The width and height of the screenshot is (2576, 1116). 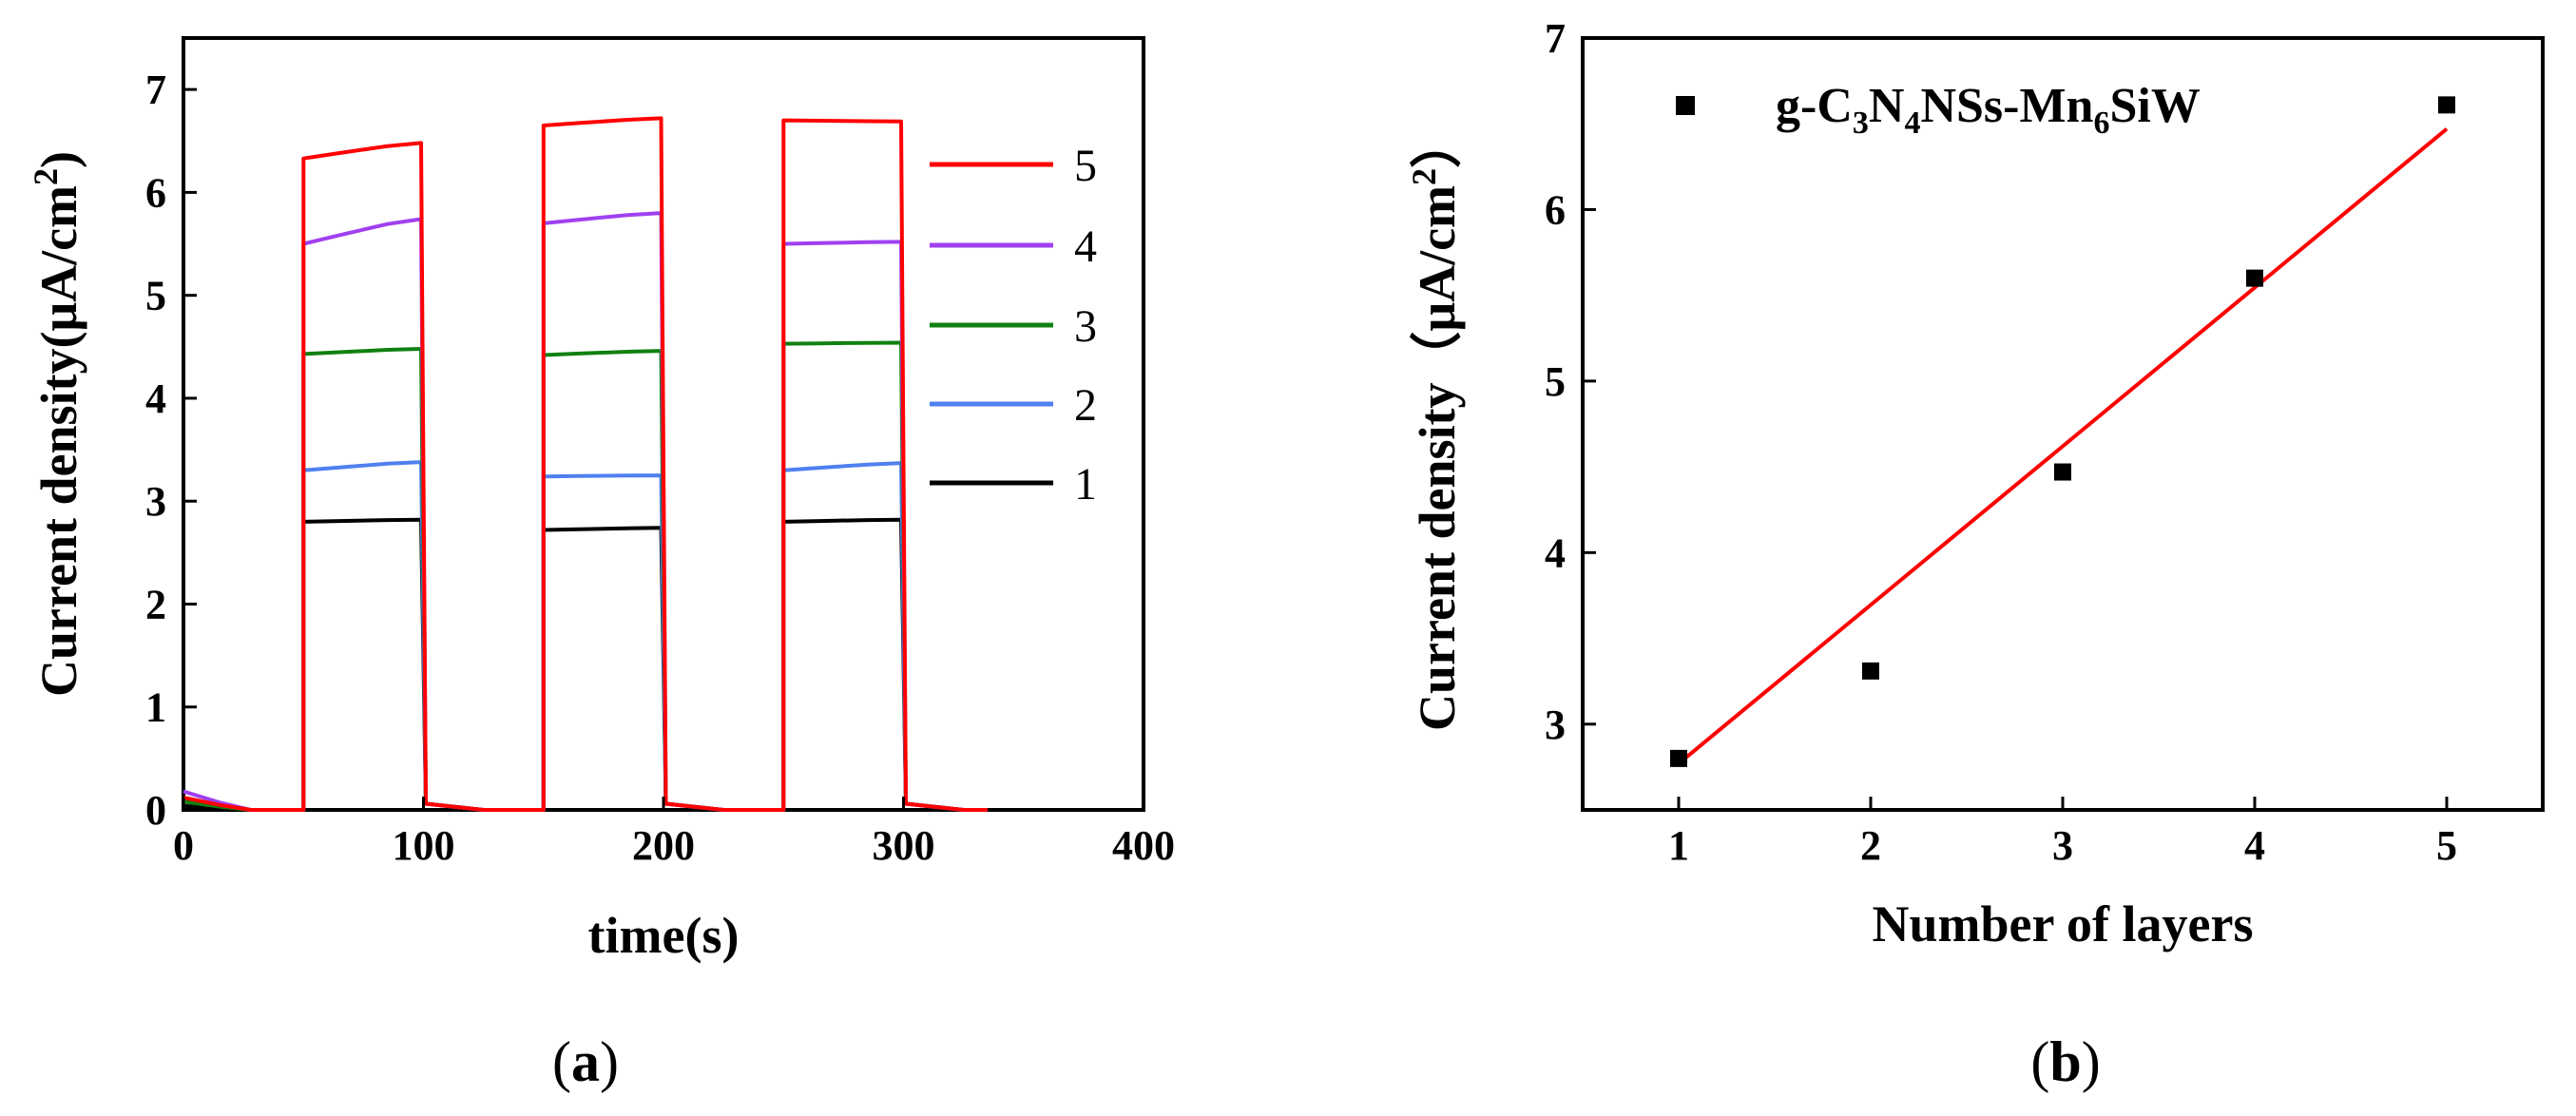 What do you see at coordinates (1085, 166) in the screenshot?
I see `legend-label-5: 5` at bounding box center [1085, 166].